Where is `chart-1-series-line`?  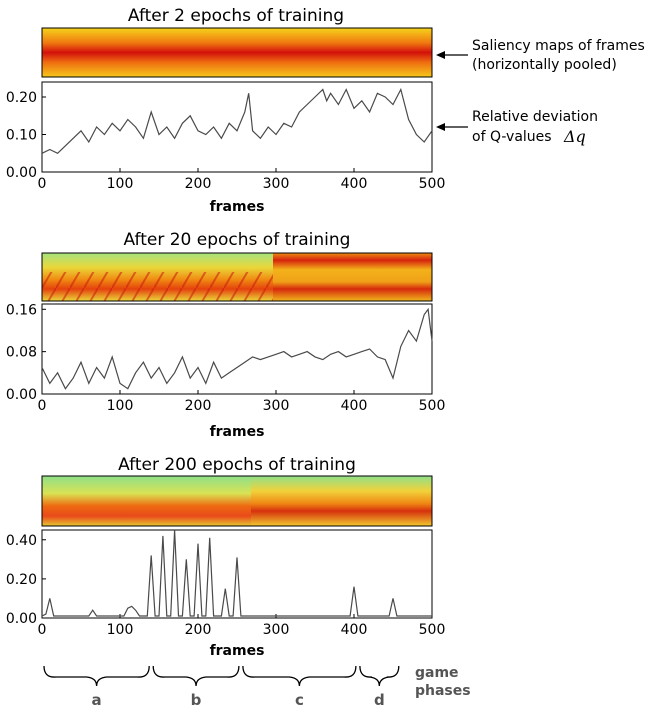 chart-1-series-line is located at coordinates (237, 121).